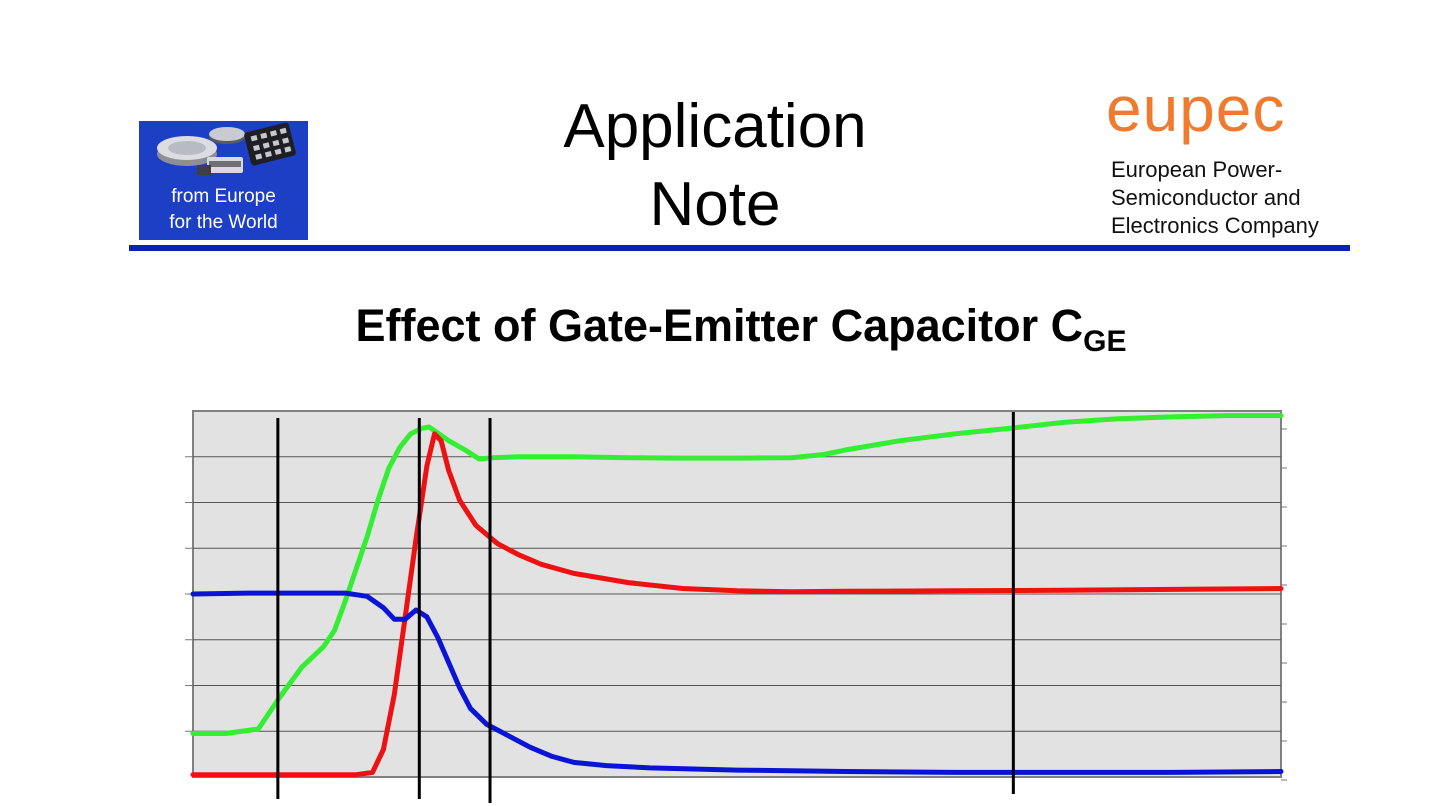 Image resolution: width=1440 pixels, height=806 pixels. Describe the element at coordinates (1196, 109) in the screenshot. I see `brand-logo: eupec` at that location.